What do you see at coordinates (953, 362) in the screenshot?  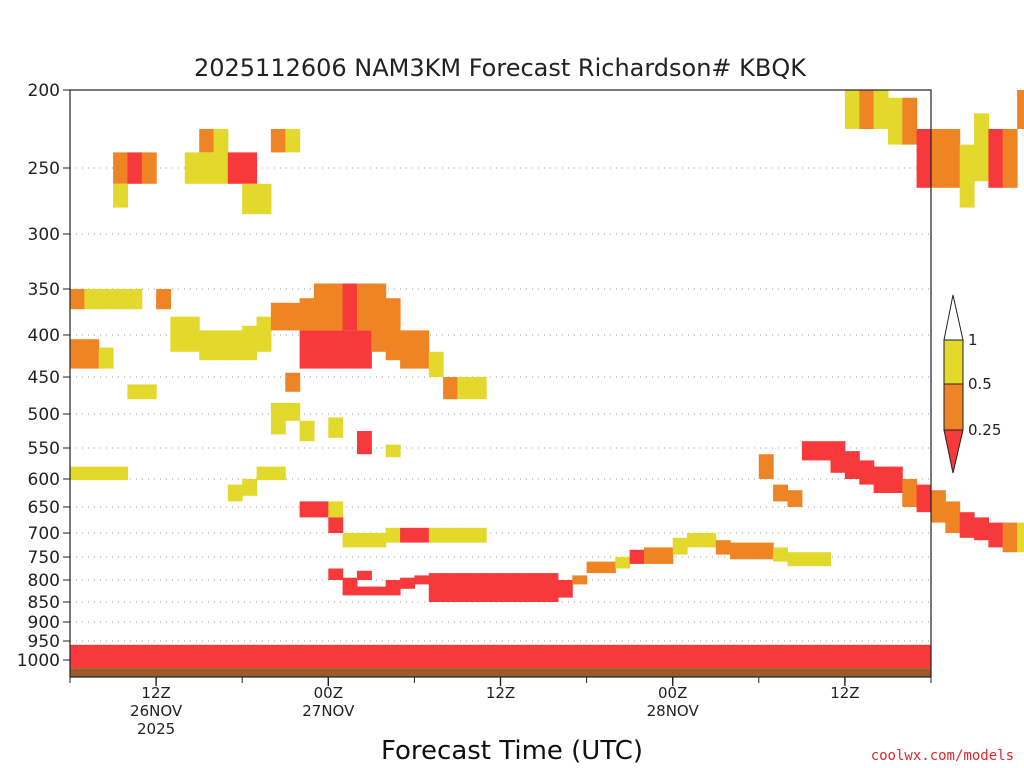 I see `colorbar-bin-yellow` at bounding box center [953, 362].